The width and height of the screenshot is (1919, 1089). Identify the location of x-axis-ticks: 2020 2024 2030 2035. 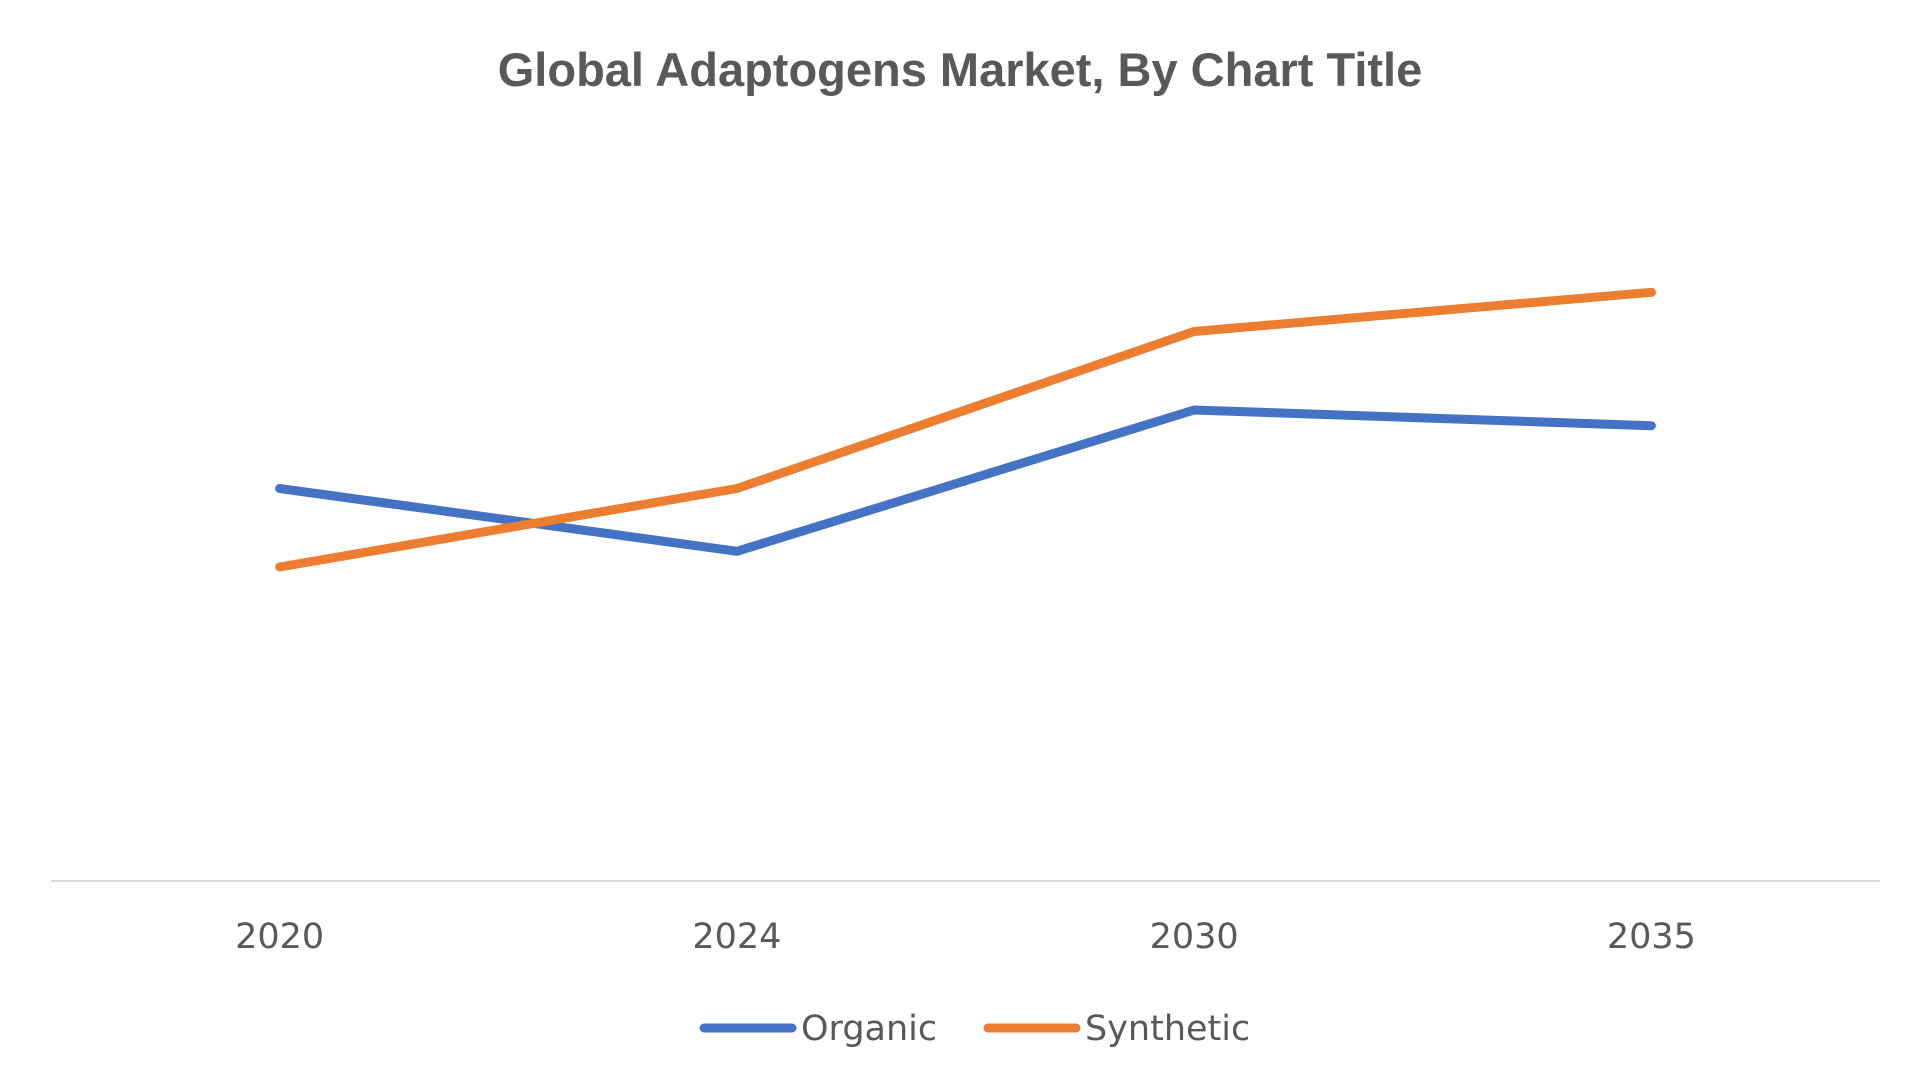
(965, 937).